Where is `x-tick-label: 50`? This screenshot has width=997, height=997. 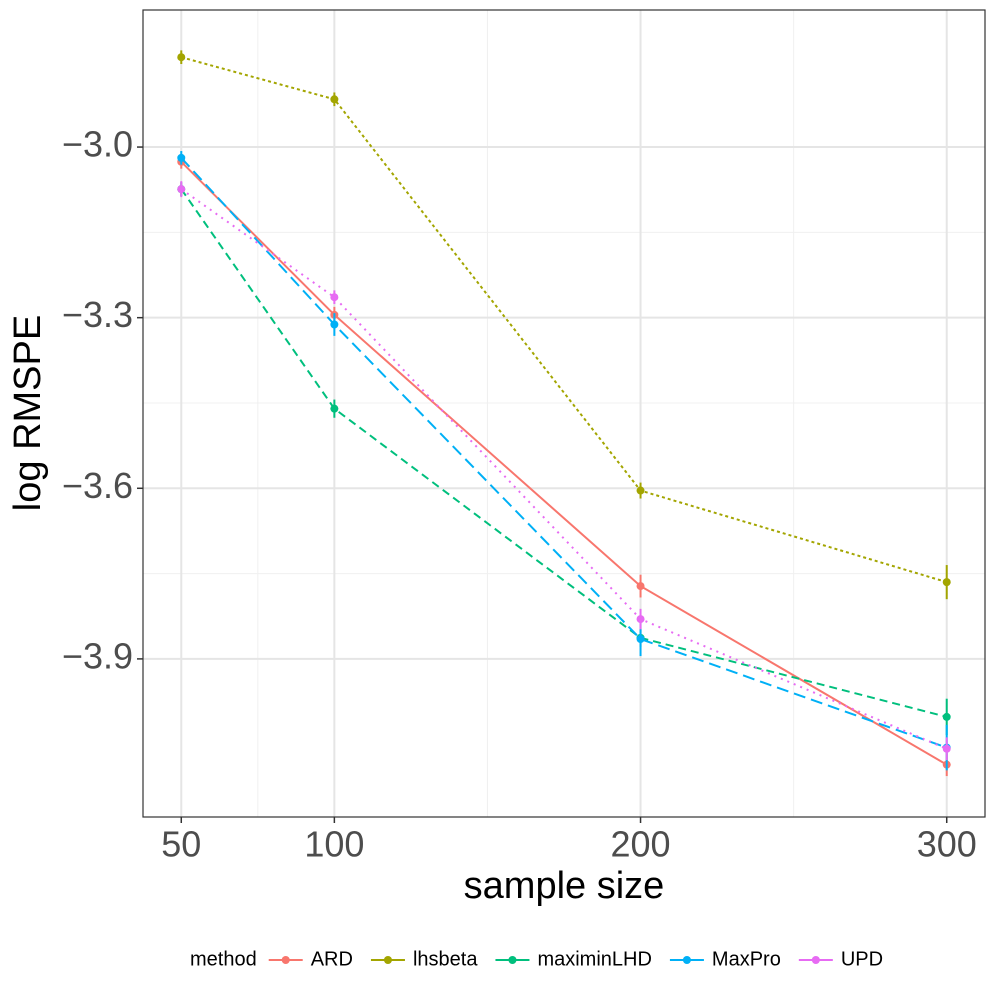
x-tick-label: 50 is located at coordinates (181, 844).